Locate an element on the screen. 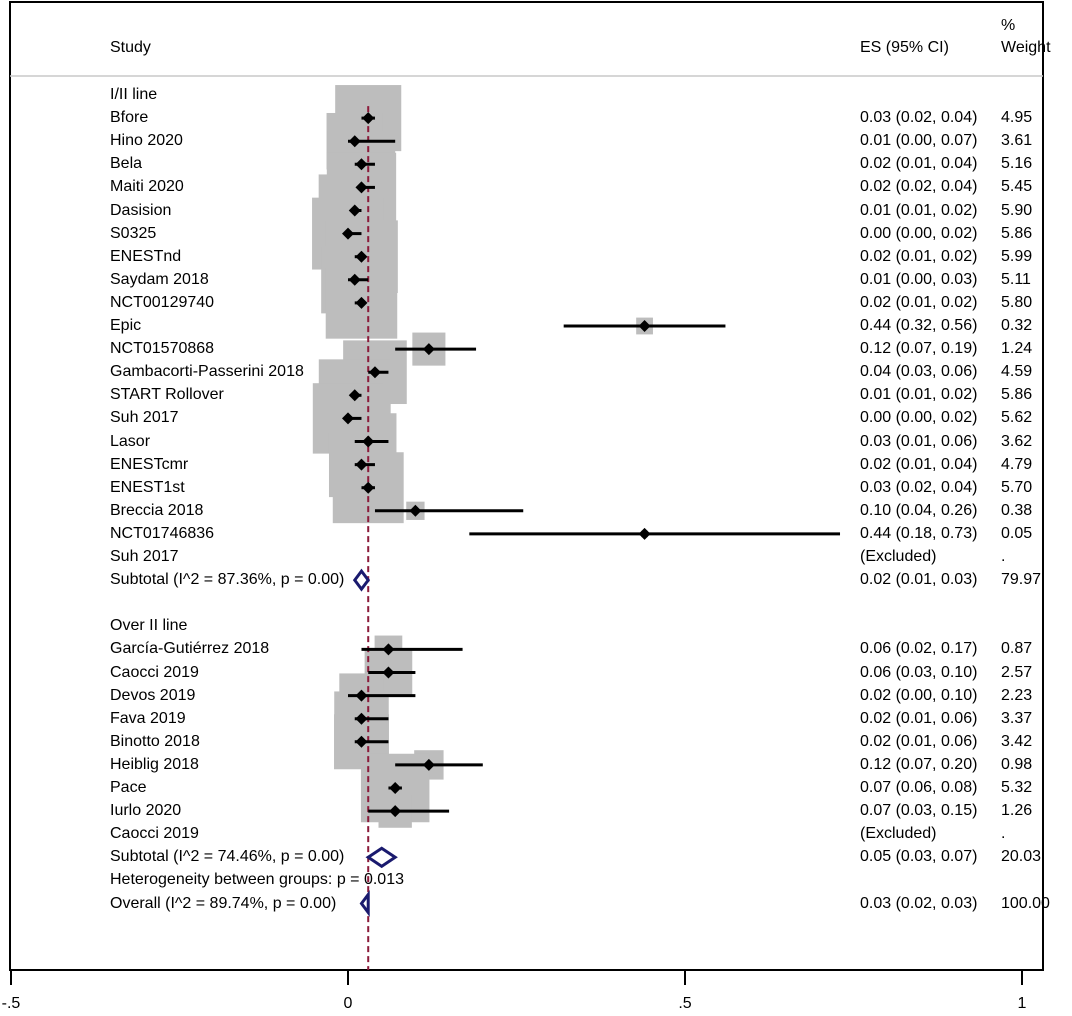 This screenshot has width=1072, height=1016. study-ci-text: 0.07 (0.06, 0.08) is located at coordinates (919, 787).